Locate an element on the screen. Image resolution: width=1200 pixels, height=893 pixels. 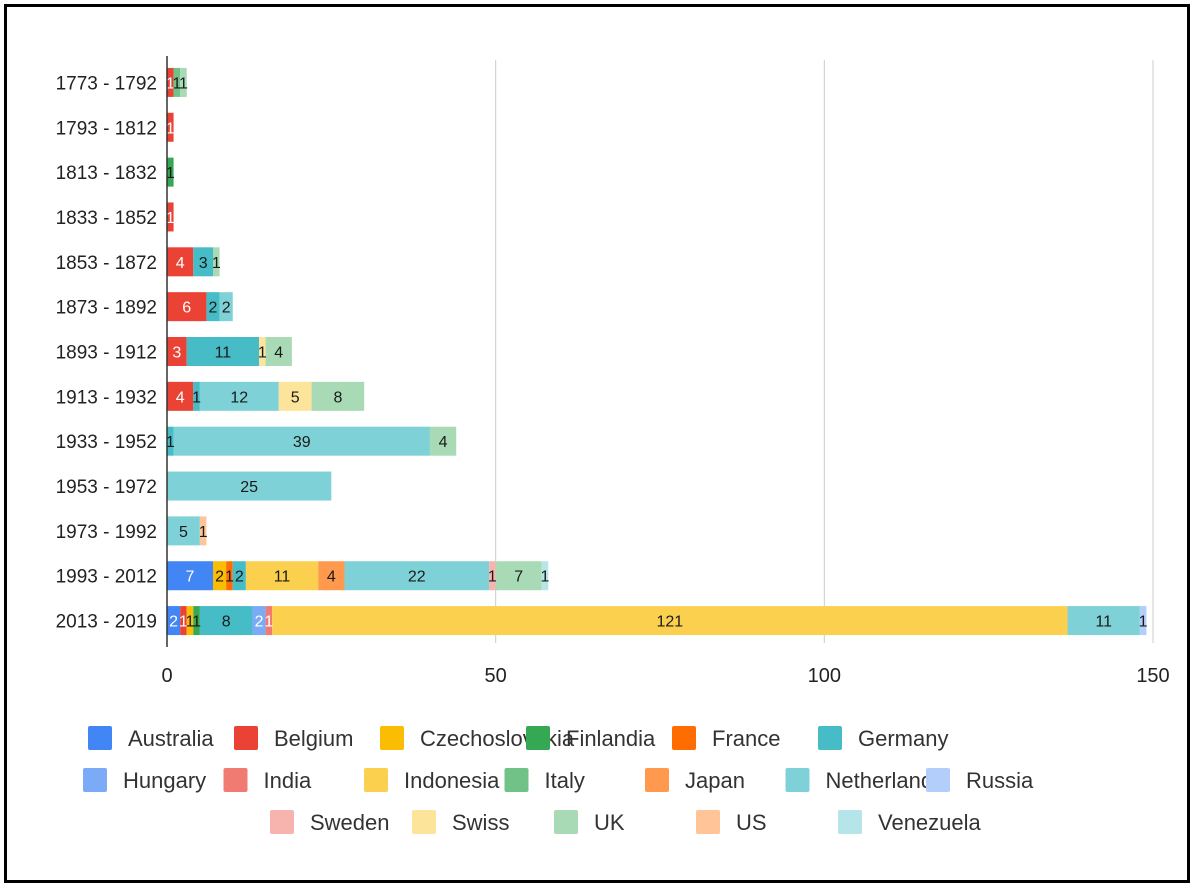
data-label: 121 is located at coordinates (670, 622).